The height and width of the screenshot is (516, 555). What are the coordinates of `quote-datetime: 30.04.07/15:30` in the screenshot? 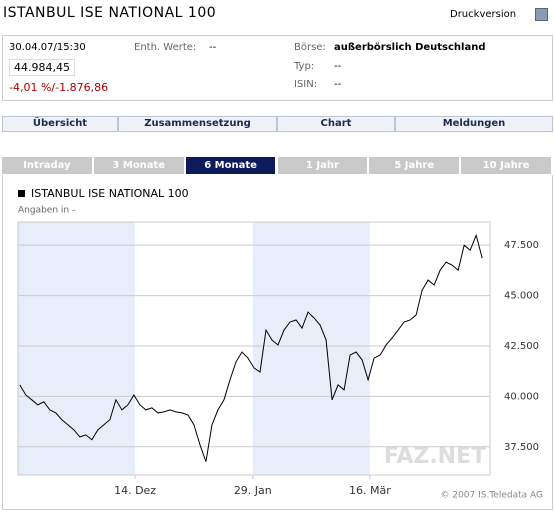 It's located at (47, 47).